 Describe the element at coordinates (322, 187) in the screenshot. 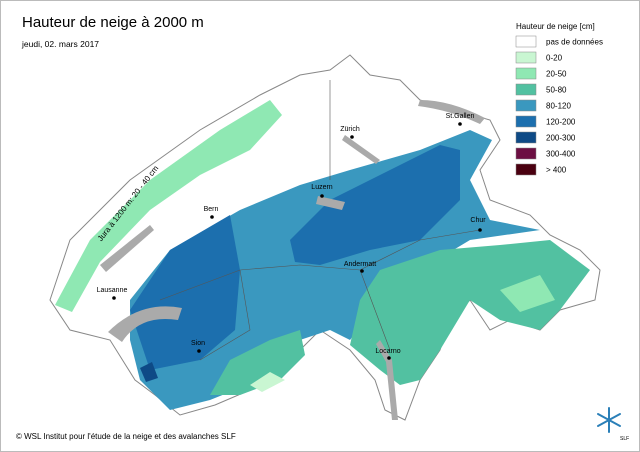

I see `city-label: Luzern` at that location.